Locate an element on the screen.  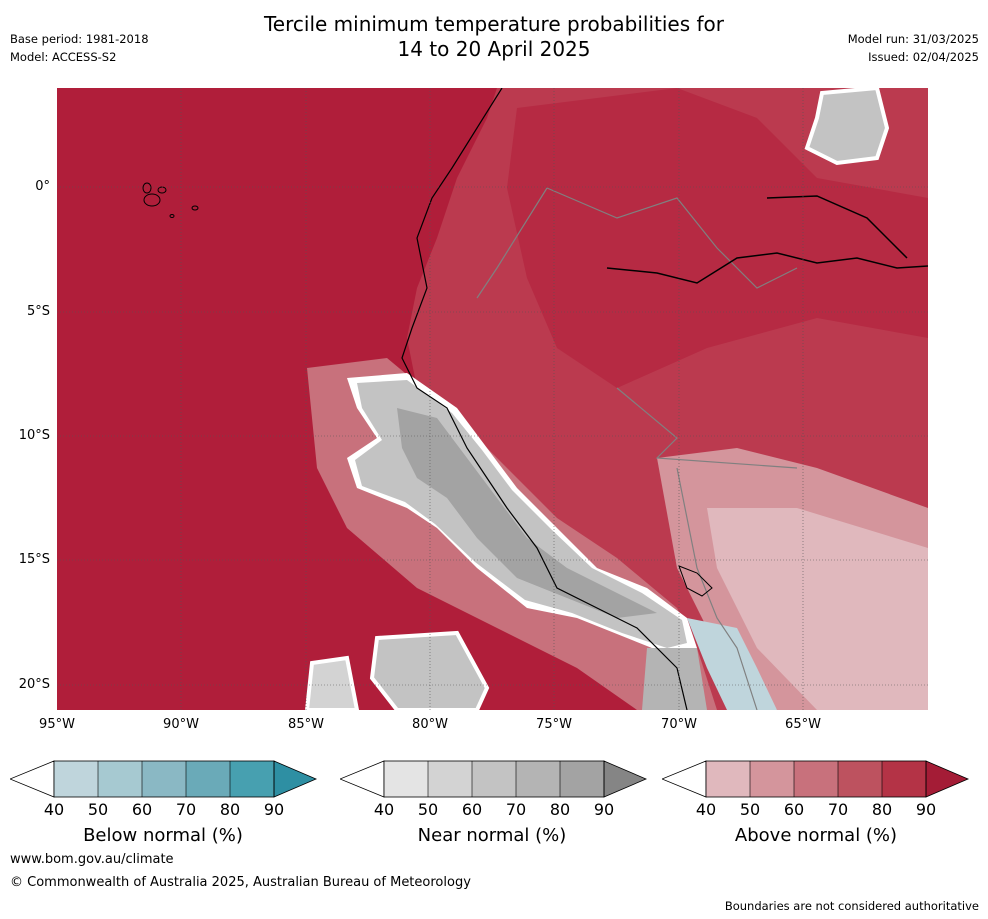
model-run: Model run: 31/03/2025 is located at coordinates (913, 39).